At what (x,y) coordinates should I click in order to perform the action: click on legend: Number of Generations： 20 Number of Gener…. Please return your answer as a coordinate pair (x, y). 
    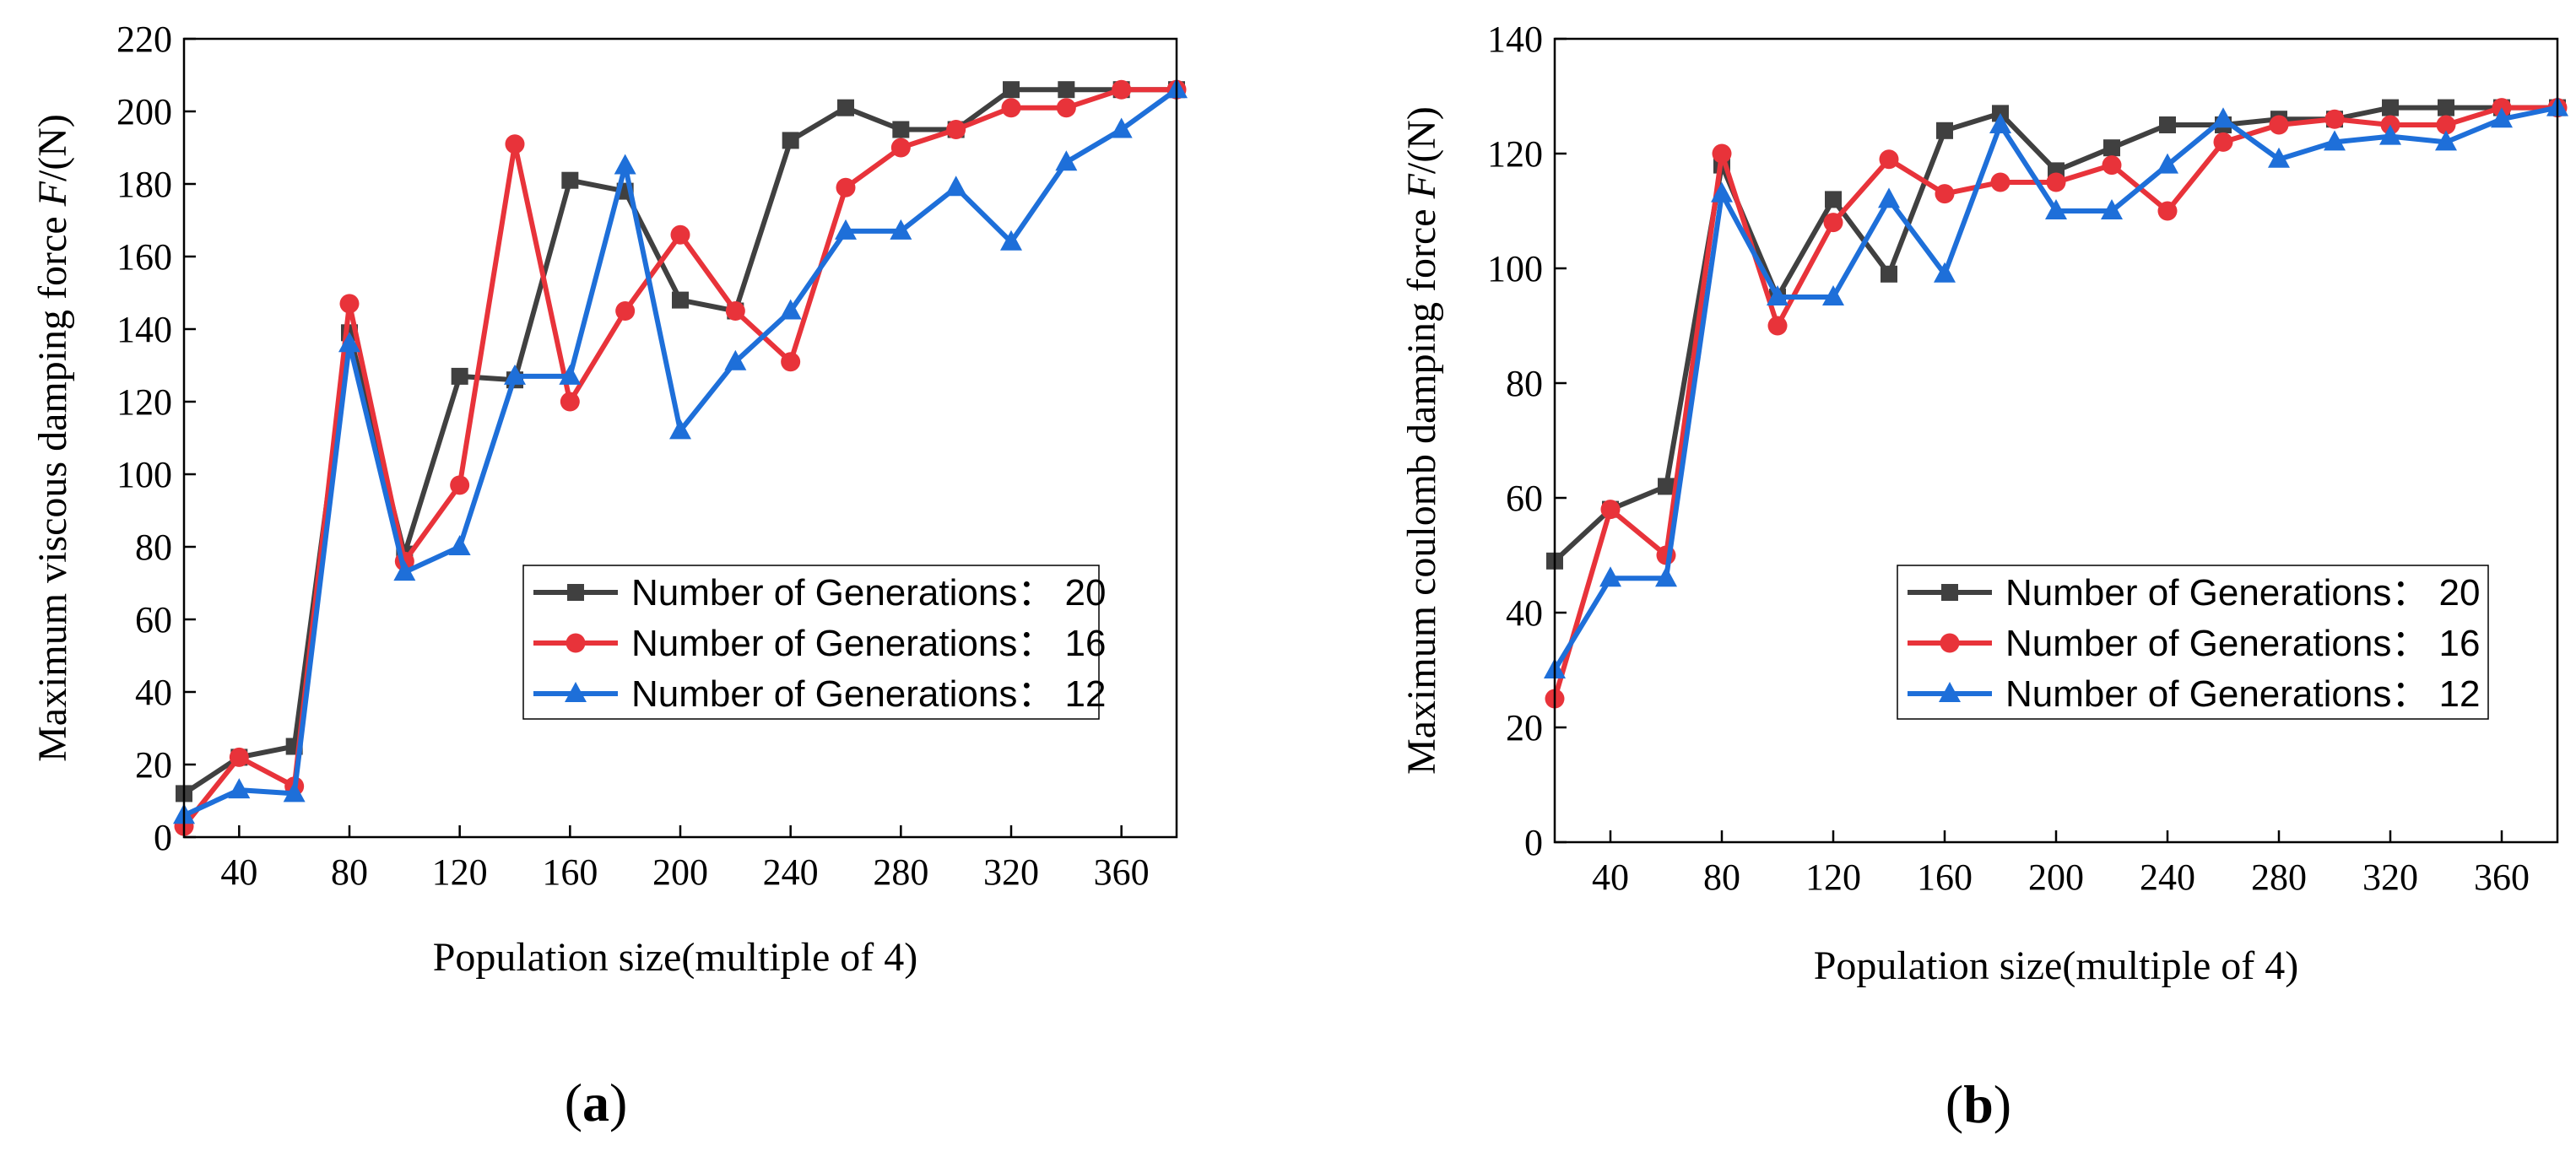
    Looking at the image, I should click on (814, 642).